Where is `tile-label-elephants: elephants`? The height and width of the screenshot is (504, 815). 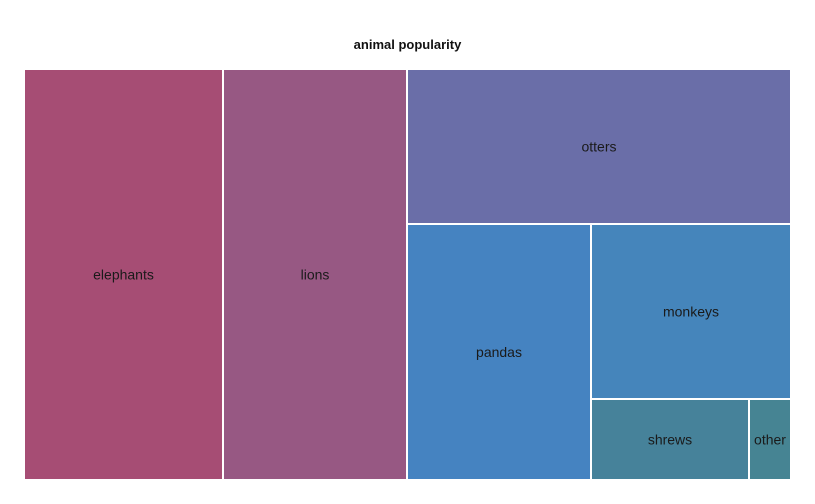
tile-label-elephants: elephants is located at coordinates (123, 275).